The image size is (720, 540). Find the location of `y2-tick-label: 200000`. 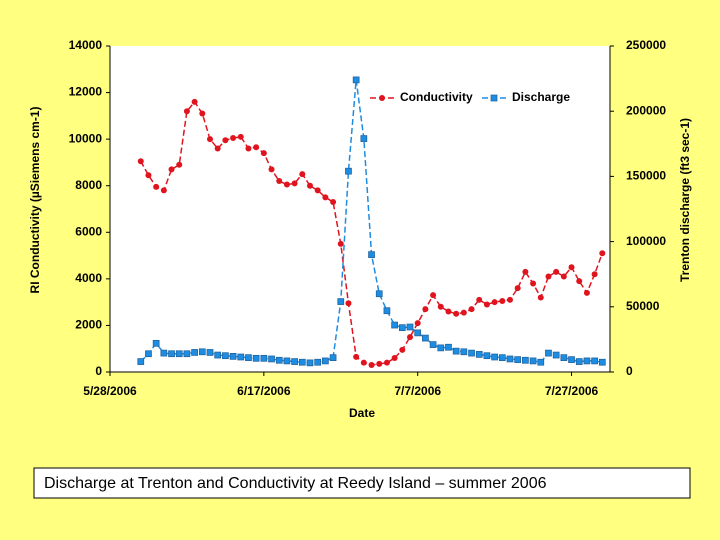

y2-tick-label: 200000 is located at coordinates (646, 110).